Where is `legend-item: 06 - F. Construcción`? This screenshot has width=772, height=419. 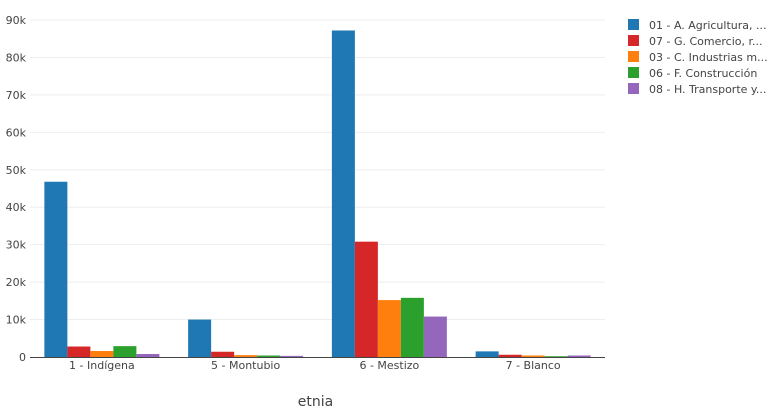 legend-item: 06 - F. Construcción is located at coordinates (692, 73).